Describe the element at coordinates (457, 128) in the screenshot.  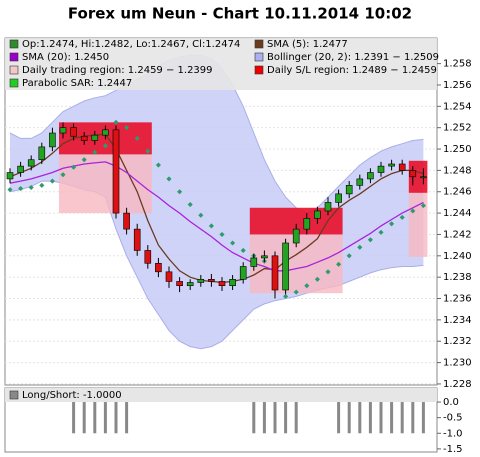
I see `y-tick-label: 1.252` at that location.